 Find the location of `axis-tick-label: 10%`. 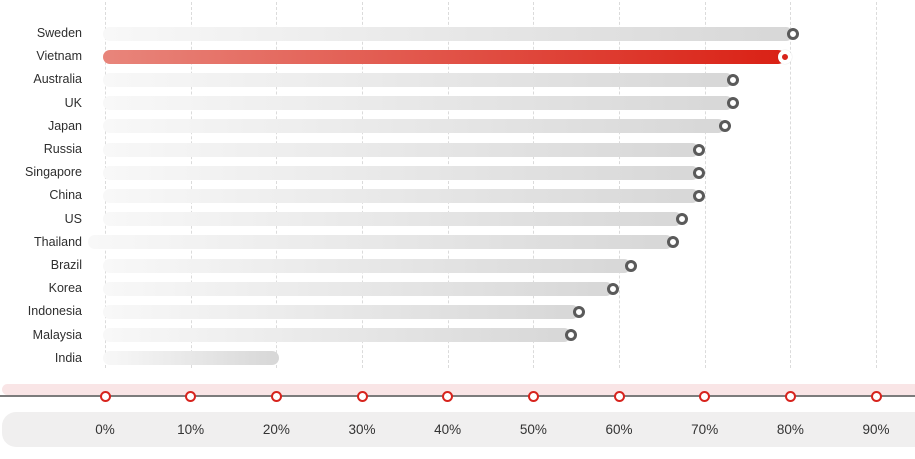

axis-tick-label: 10% is located at coordinates (191, 429).